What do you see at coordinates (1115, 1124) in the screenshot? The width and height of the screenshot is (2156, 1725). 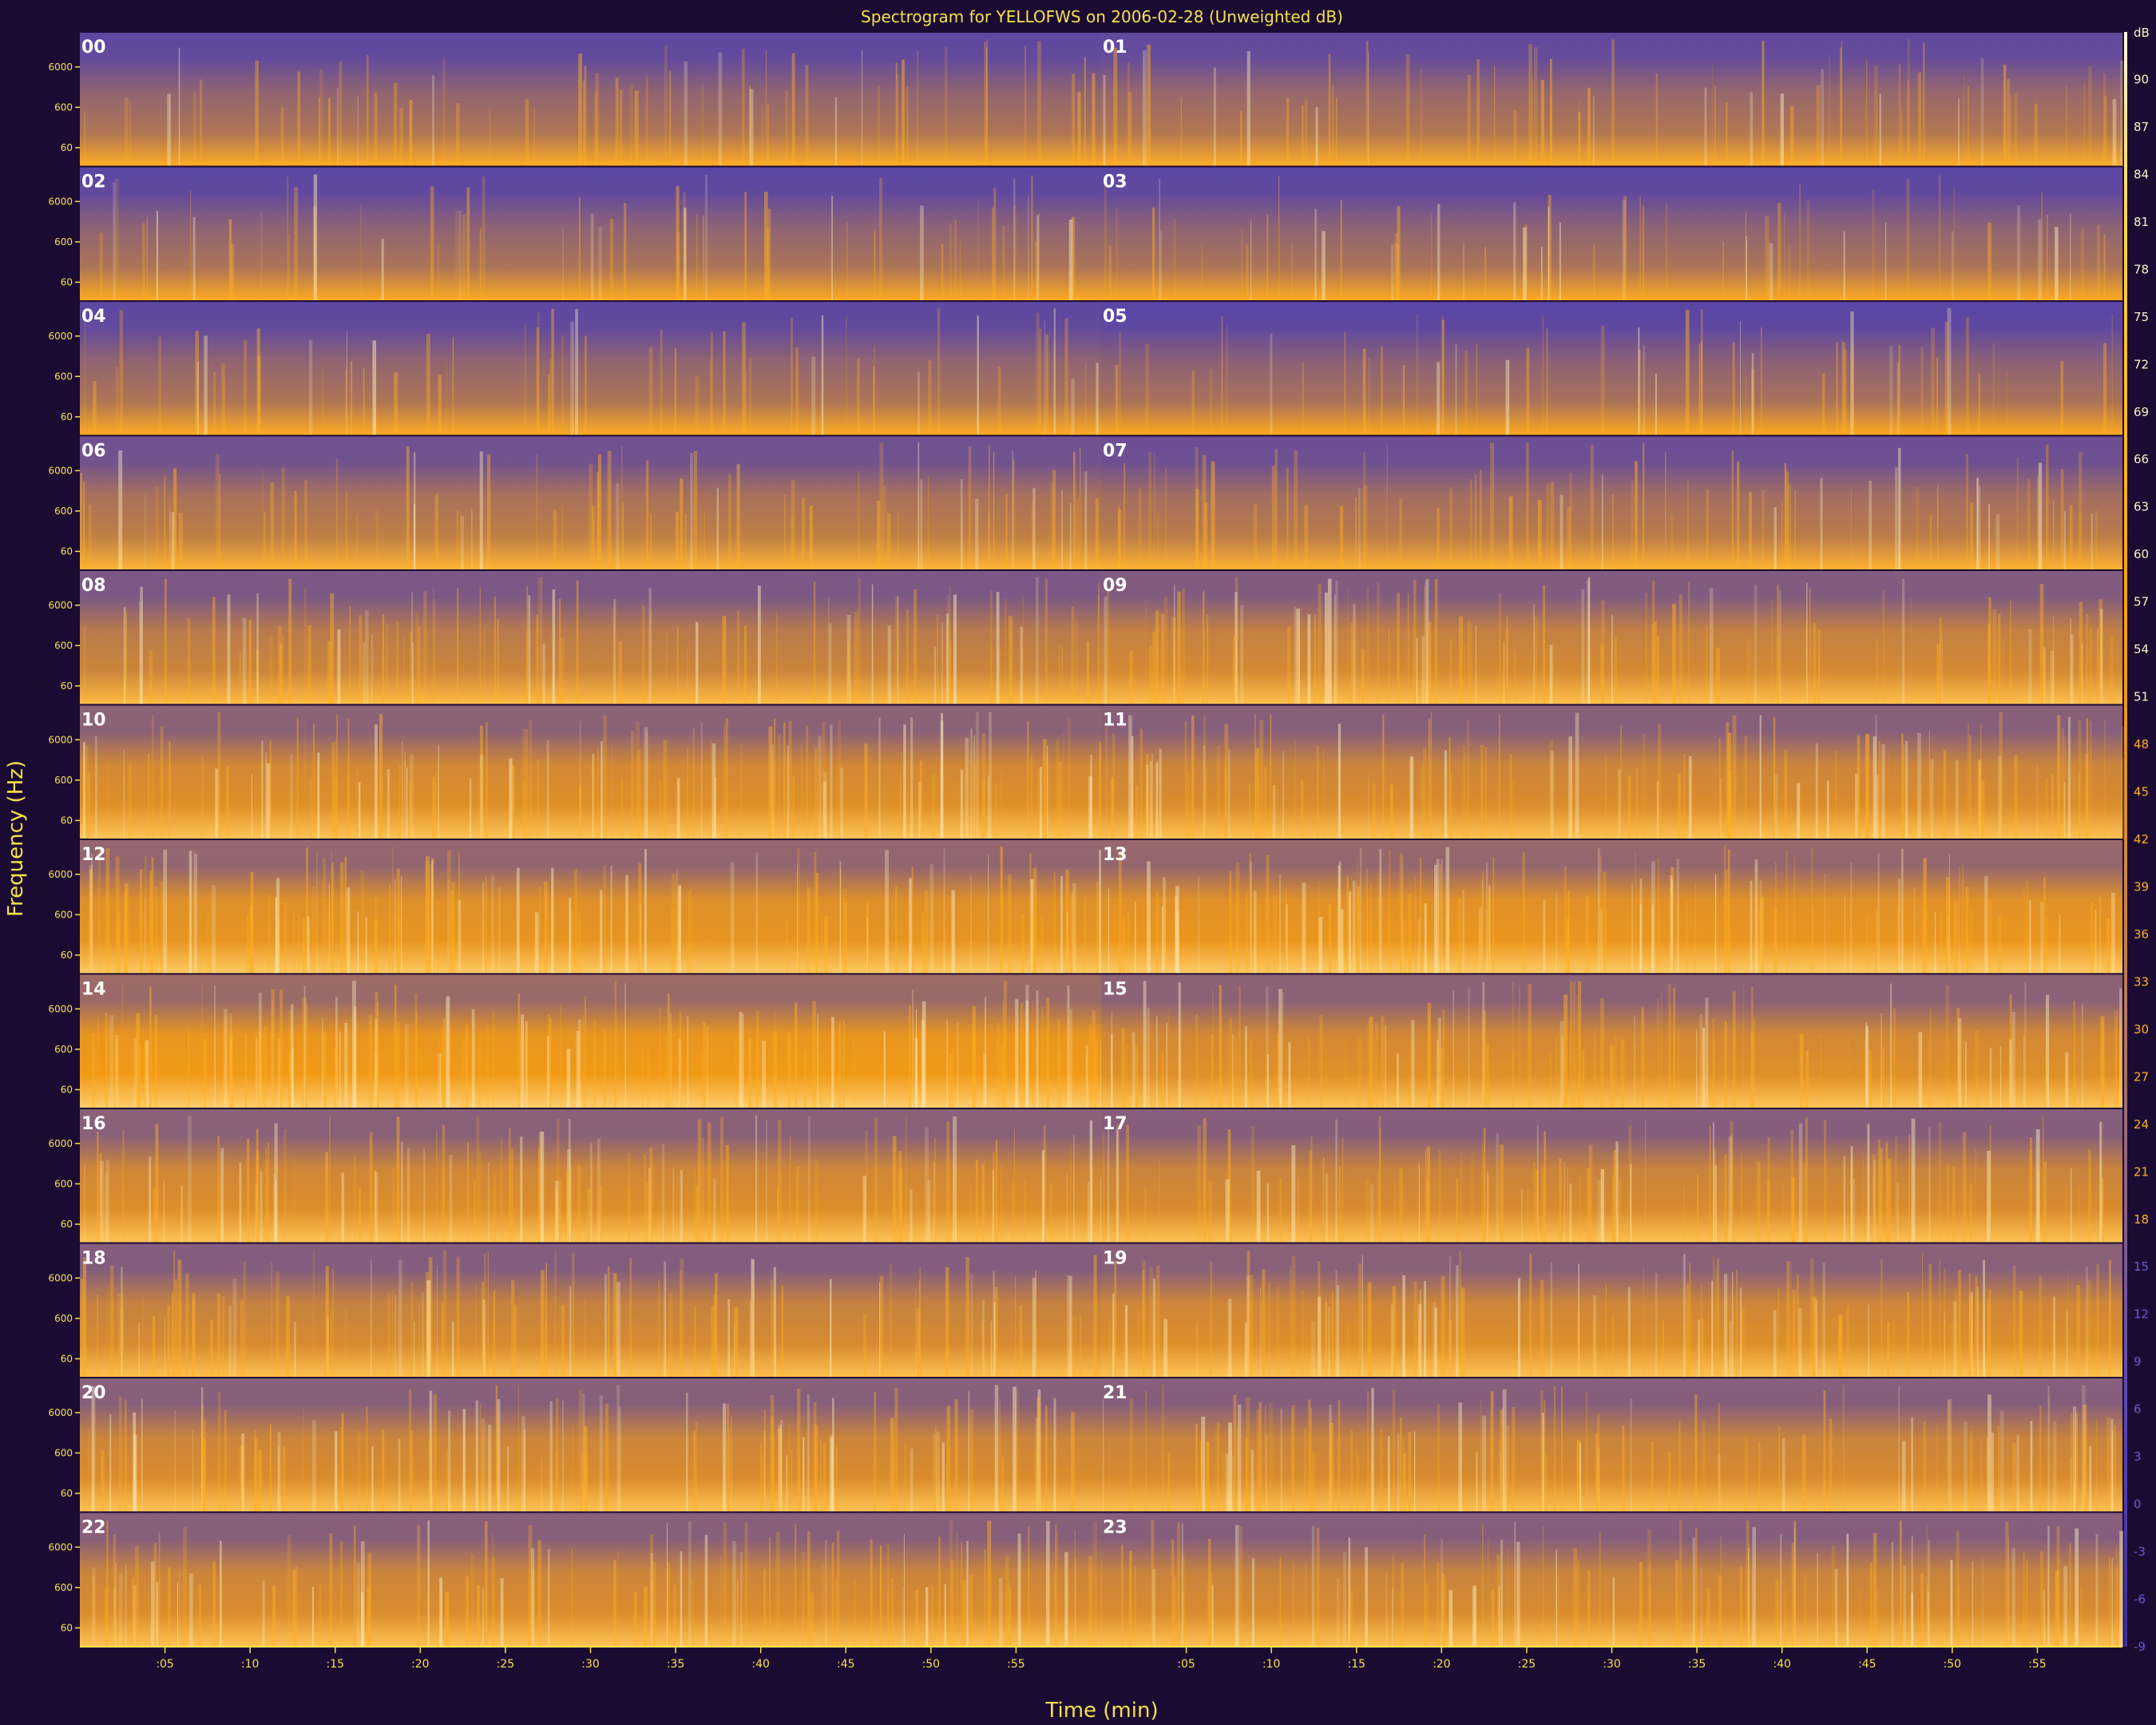 I see `hour-label-right: 17` at bounding box center [1115, 1124].